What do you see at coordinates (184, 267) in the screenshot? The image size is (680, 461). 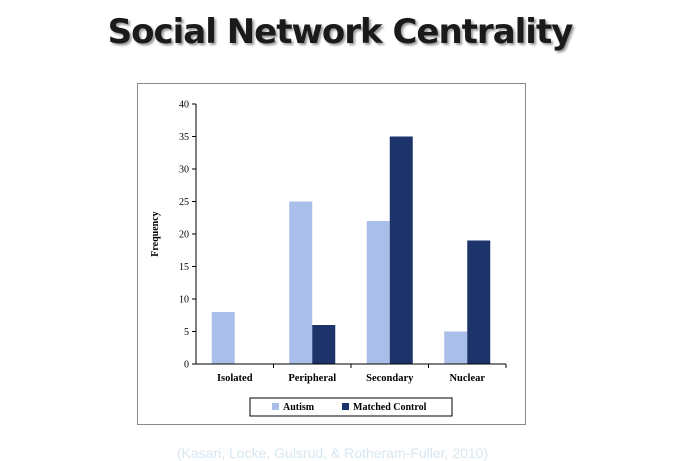 I see `y-tick-label: 15` at bounding box center [184, 267].